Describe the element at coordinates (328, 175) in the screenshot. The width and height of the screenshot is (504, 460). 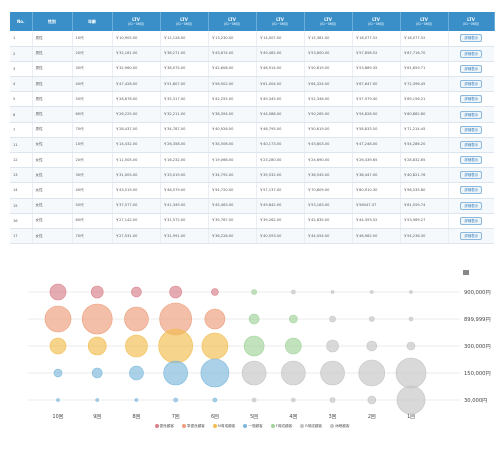
I see `ltv-cell: ￥36,545.00` at that location.